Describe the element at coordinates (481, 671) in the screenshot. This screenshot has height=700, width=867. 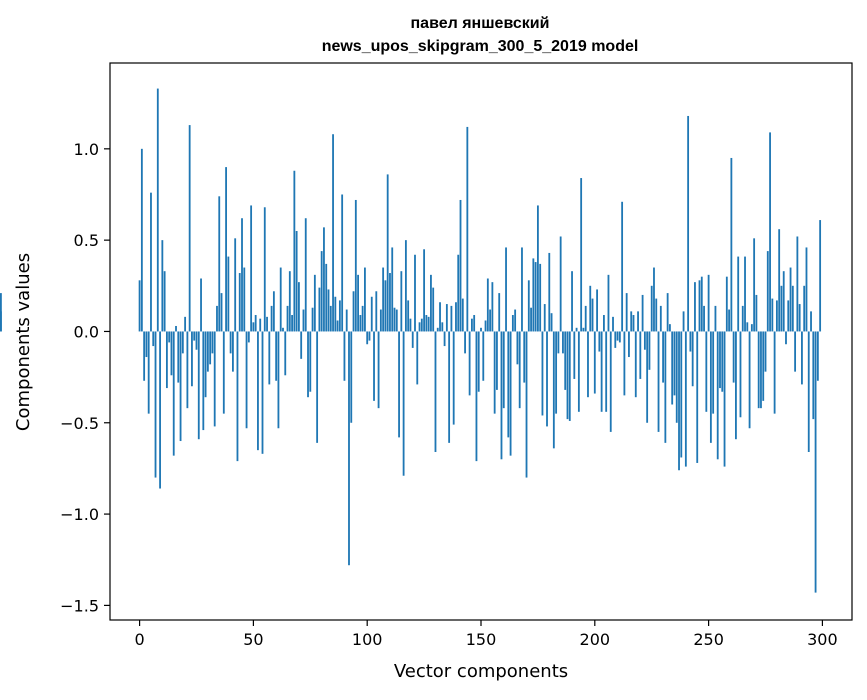
I see `x-axis-label: Vector components` at that location.